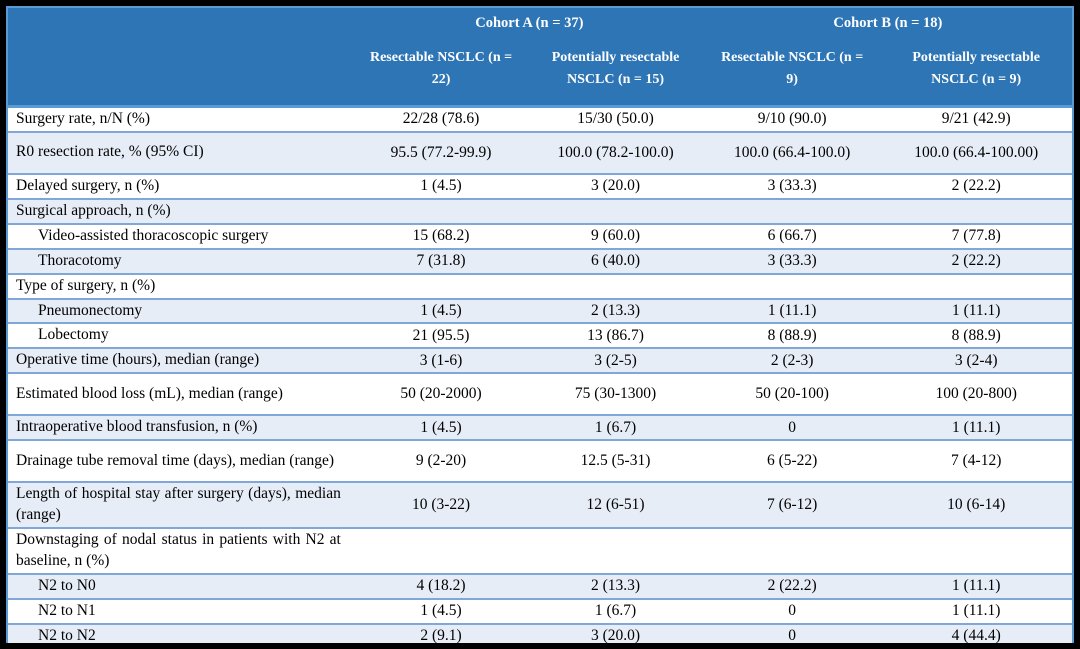 Image resolution: width=1080 pixels, height=649 pixels. Describe the element at coordinates (441, 360) in the screenshot. I see `cell-value: 3 (1-6)` at that location.